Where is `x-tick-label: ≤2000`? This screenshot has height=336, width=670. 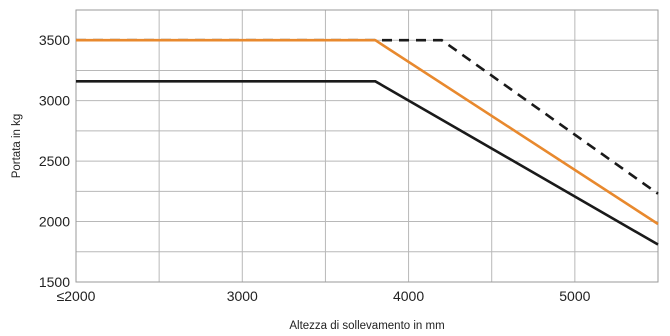
x-tick-label: ≤2000 is located at coordinates (76, 296).